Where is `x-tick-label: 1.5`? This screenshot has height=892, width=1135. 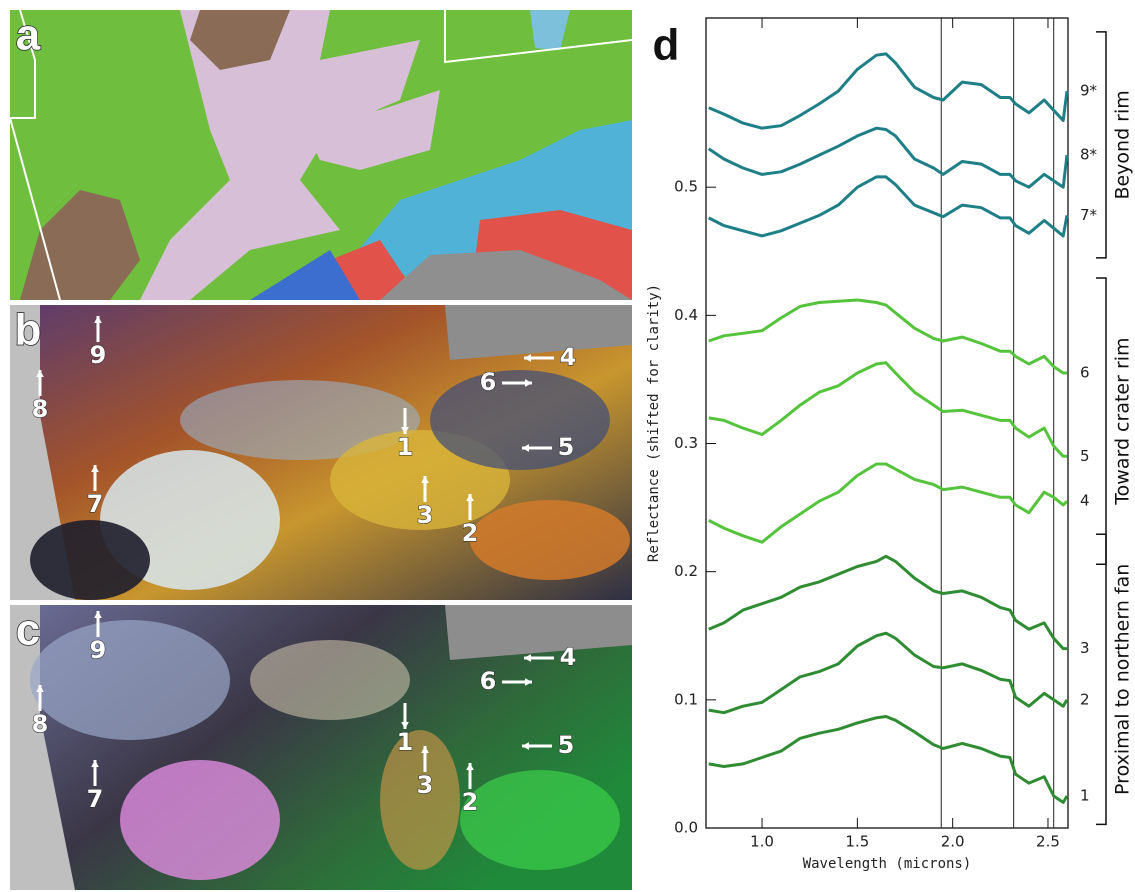 x-tick-label: 1.5 is located at coordinates (857, 842).